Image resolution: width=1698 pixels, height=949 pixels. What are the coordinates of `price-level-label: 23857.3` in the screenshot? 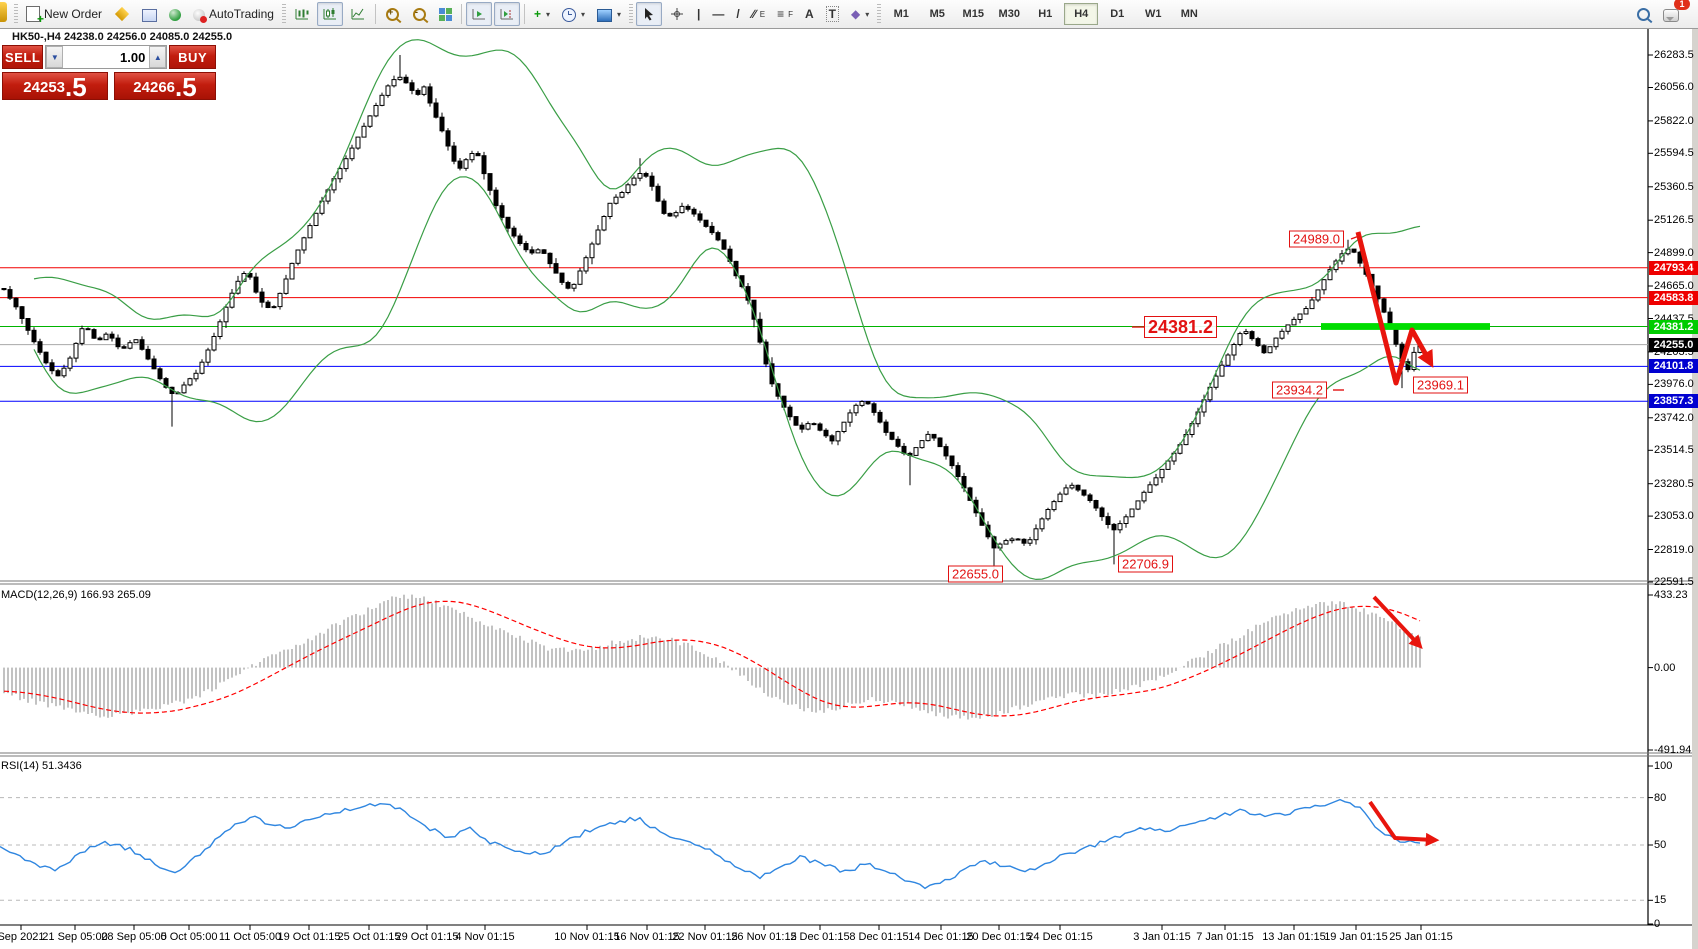 It's located at (1673, 401).